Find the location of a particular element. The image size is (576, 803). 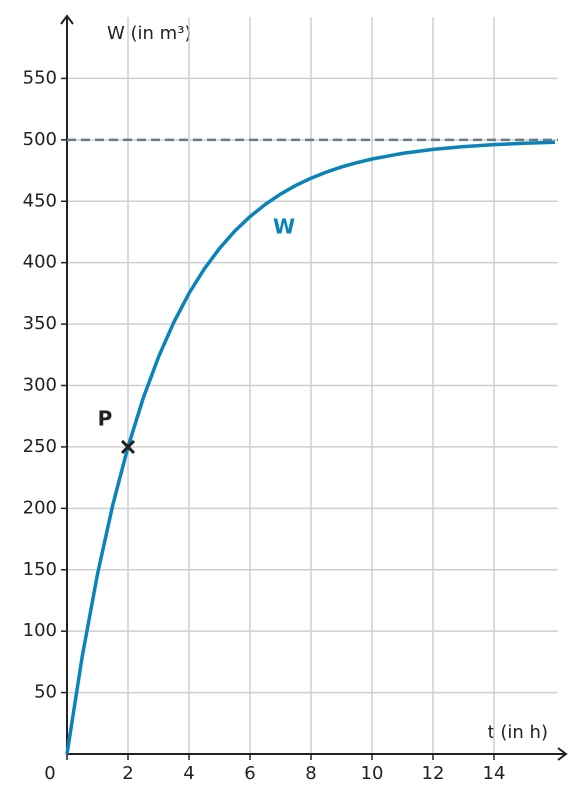

x-tick-label: 2 is located at coordinates (127, 773).